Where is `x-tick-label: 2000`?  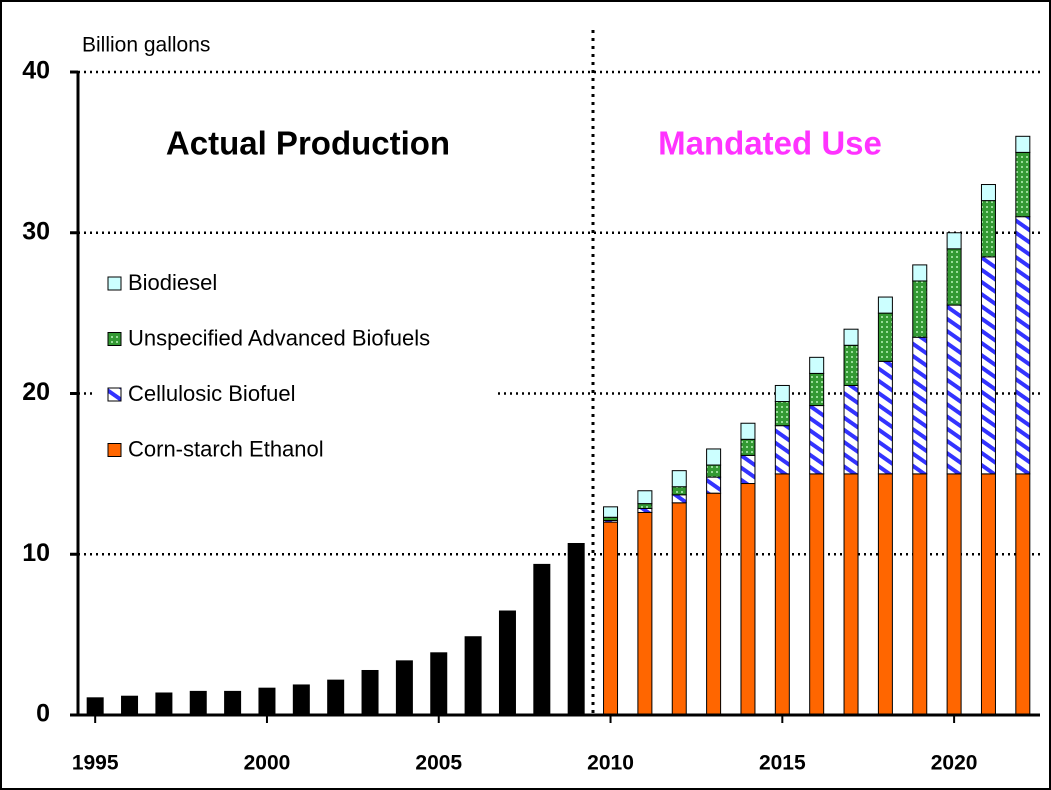
x-tick-label: 2000 is located at coordinates (267, 763).